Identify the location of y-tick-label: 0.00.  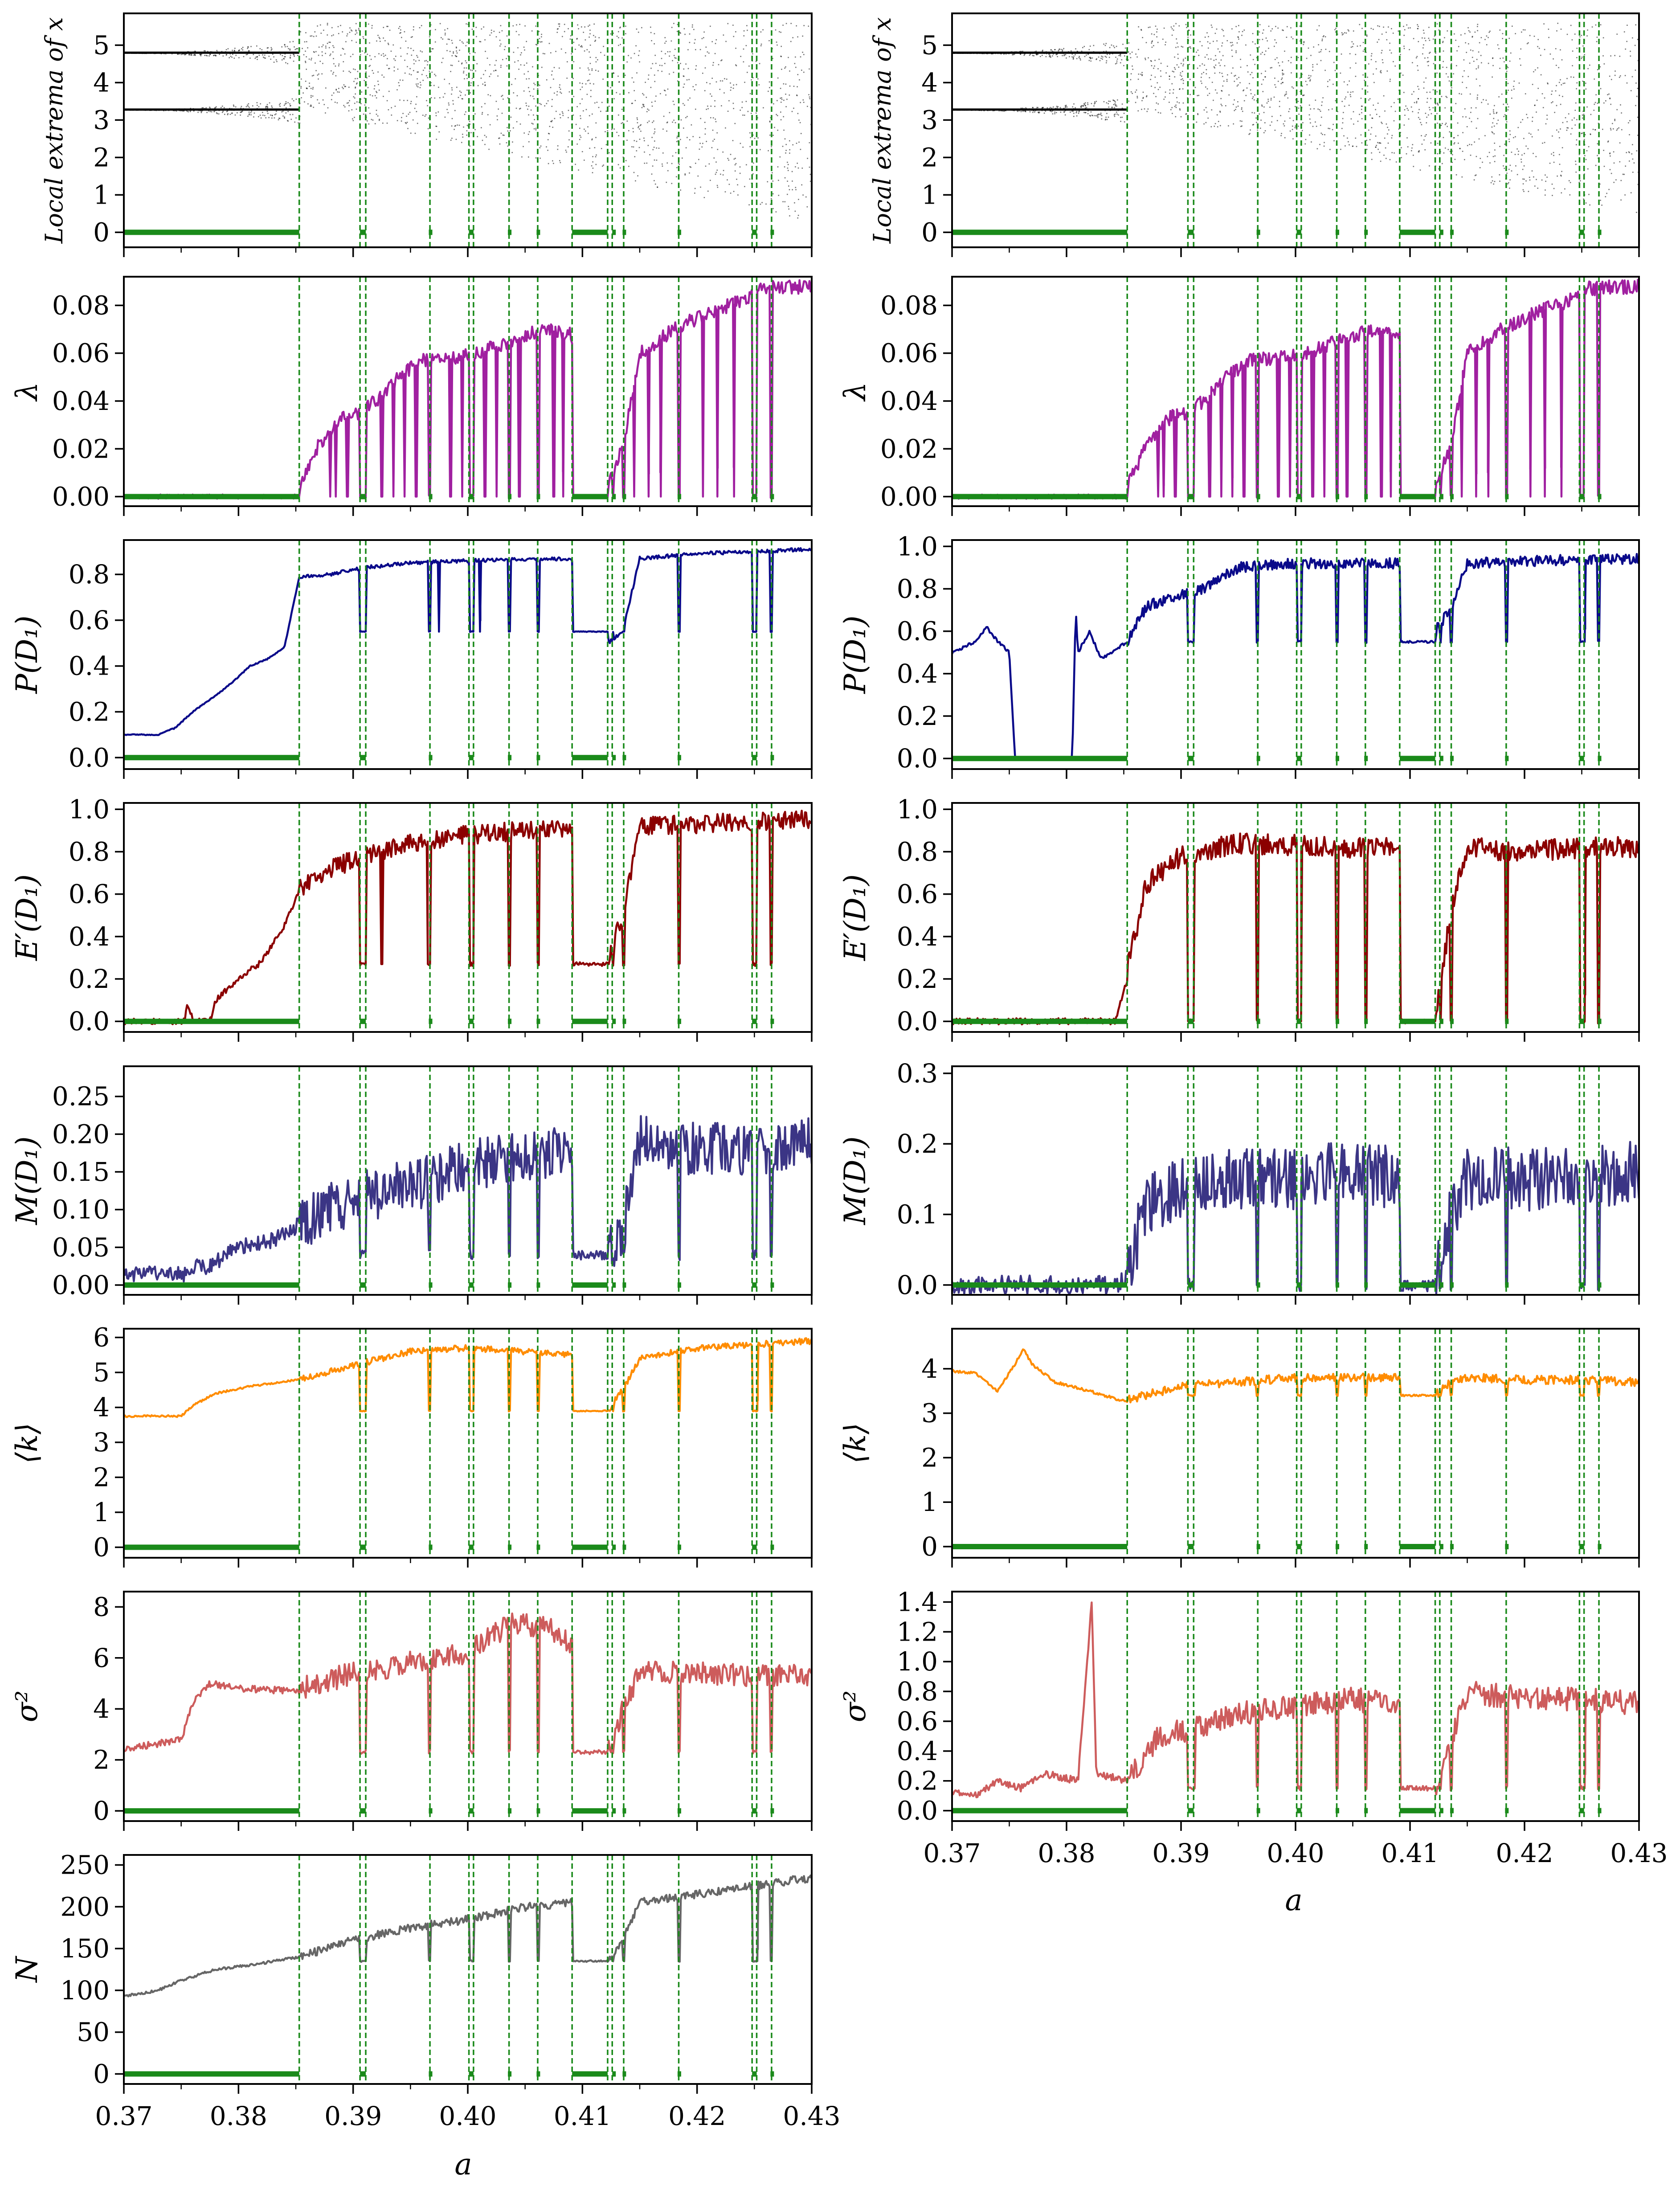
(81, 497).